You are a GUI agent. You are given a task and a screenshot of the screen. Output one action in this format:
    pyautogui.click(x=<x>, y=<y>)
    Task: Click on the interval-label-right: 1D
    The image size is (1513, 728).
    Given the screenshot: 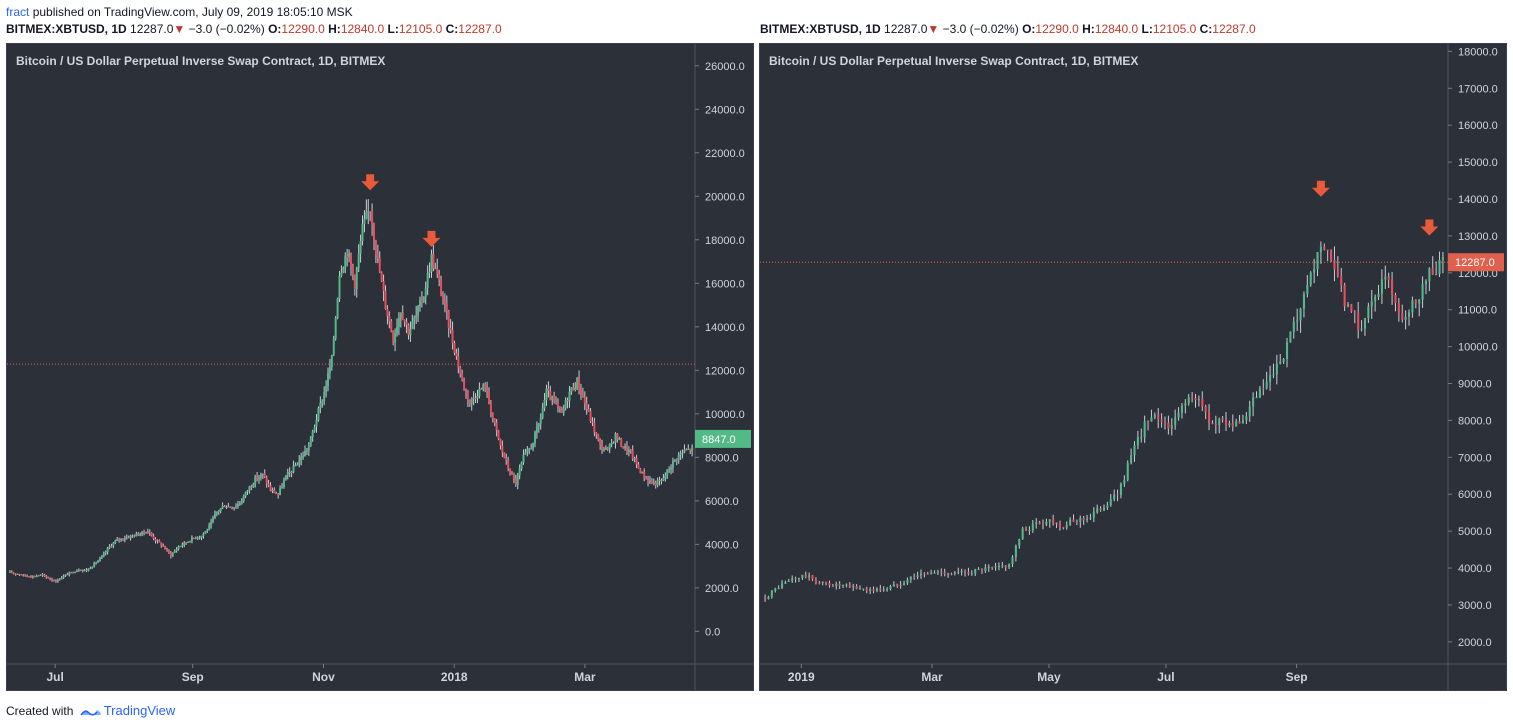 What is the action you would take?
    pyautogui.click(x=873, y=29)
    